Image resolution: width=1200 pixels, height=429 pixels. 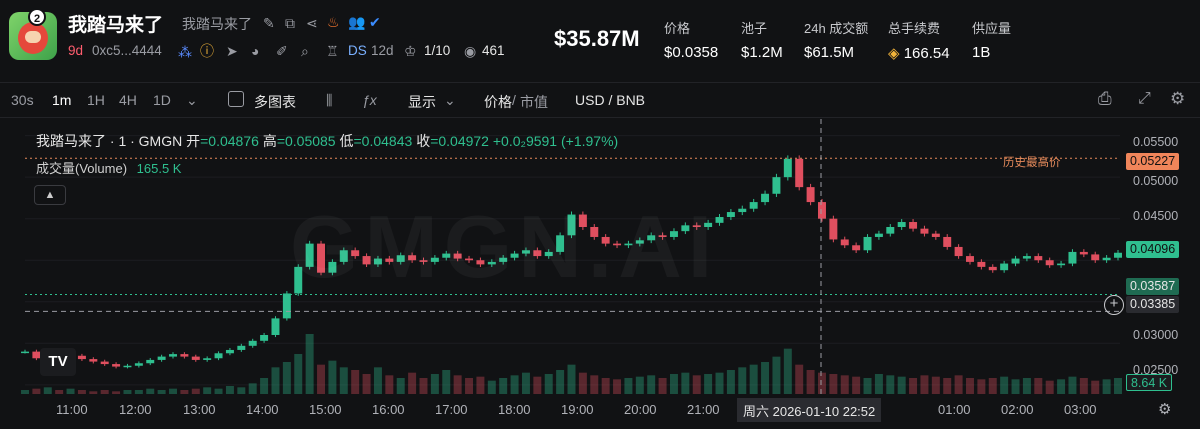 I want to click on x-tick-label: 02:00, so click(x=1017, y=409).